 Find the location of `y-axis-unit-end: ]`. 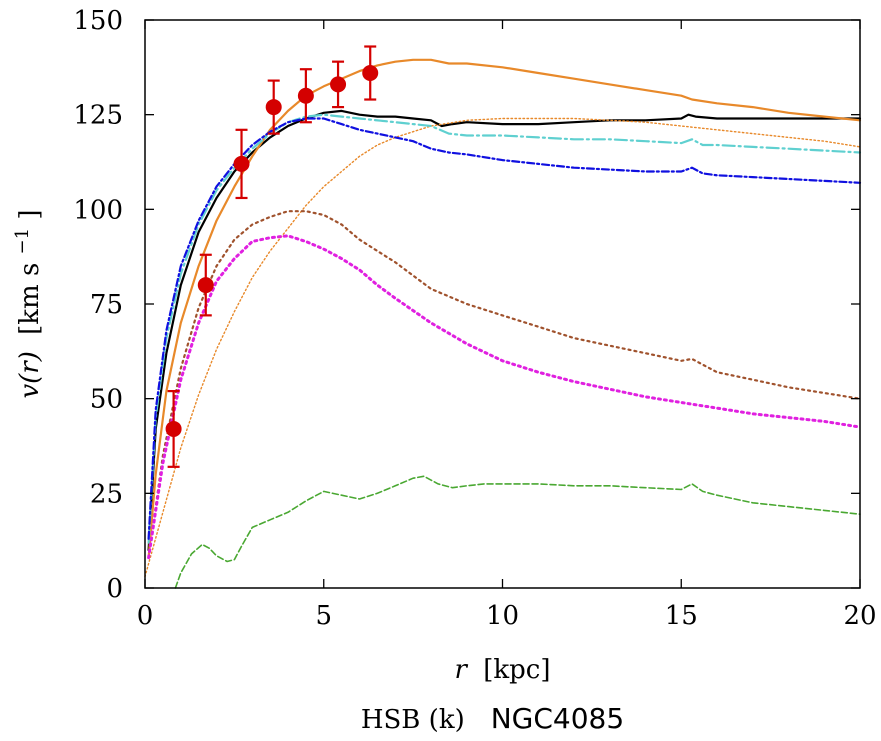

y-axis-unit-end: ] is located at coordinates (30, 214).